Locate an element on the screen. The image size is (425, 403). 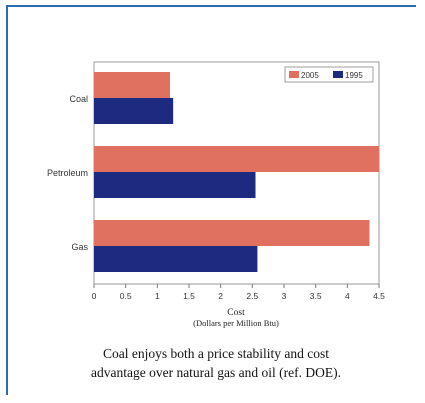
x-tick-label: 4 is located at coordinates (347, 296).